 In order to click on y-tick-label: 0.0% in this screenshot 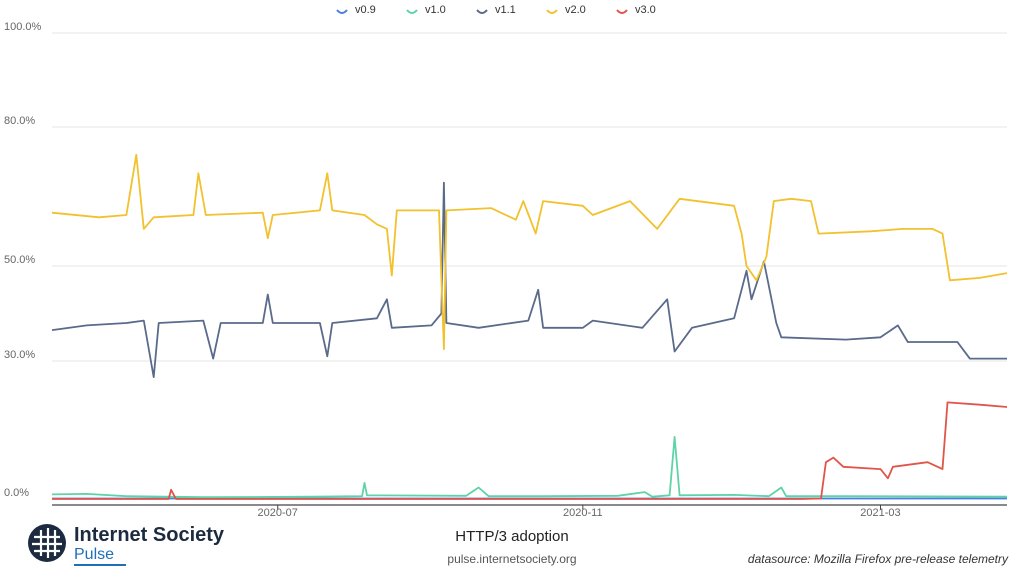, I will do `click(16, 493)`.